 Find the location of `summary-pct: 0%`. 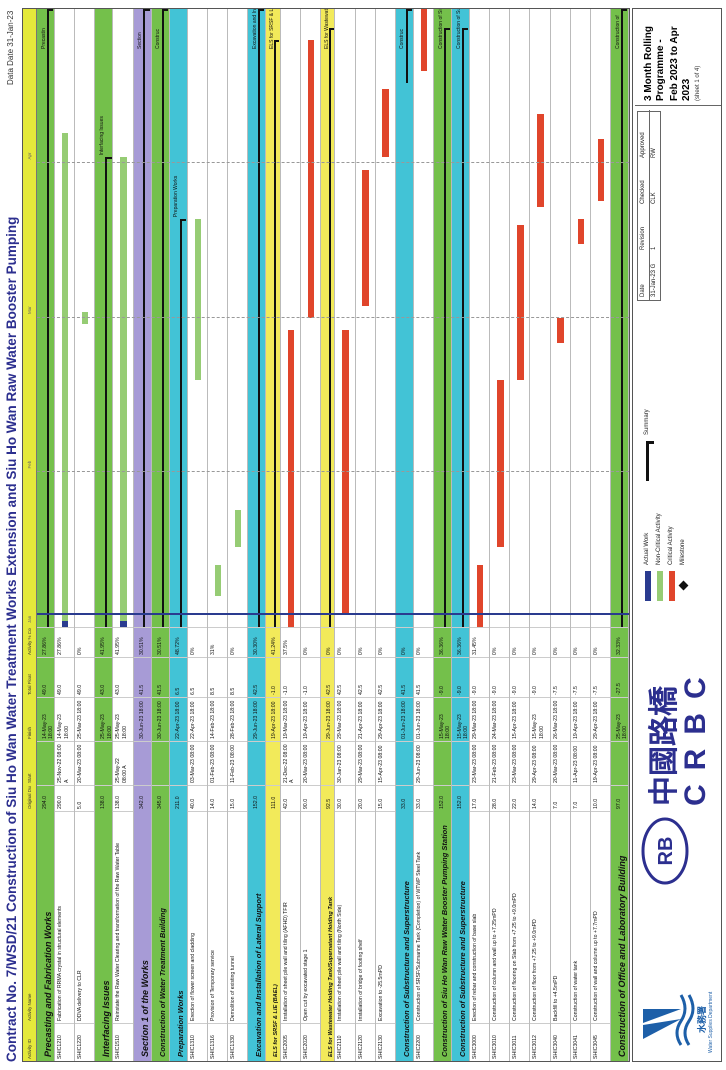

summary-pct: 0% is located at coordinates (404, 642).